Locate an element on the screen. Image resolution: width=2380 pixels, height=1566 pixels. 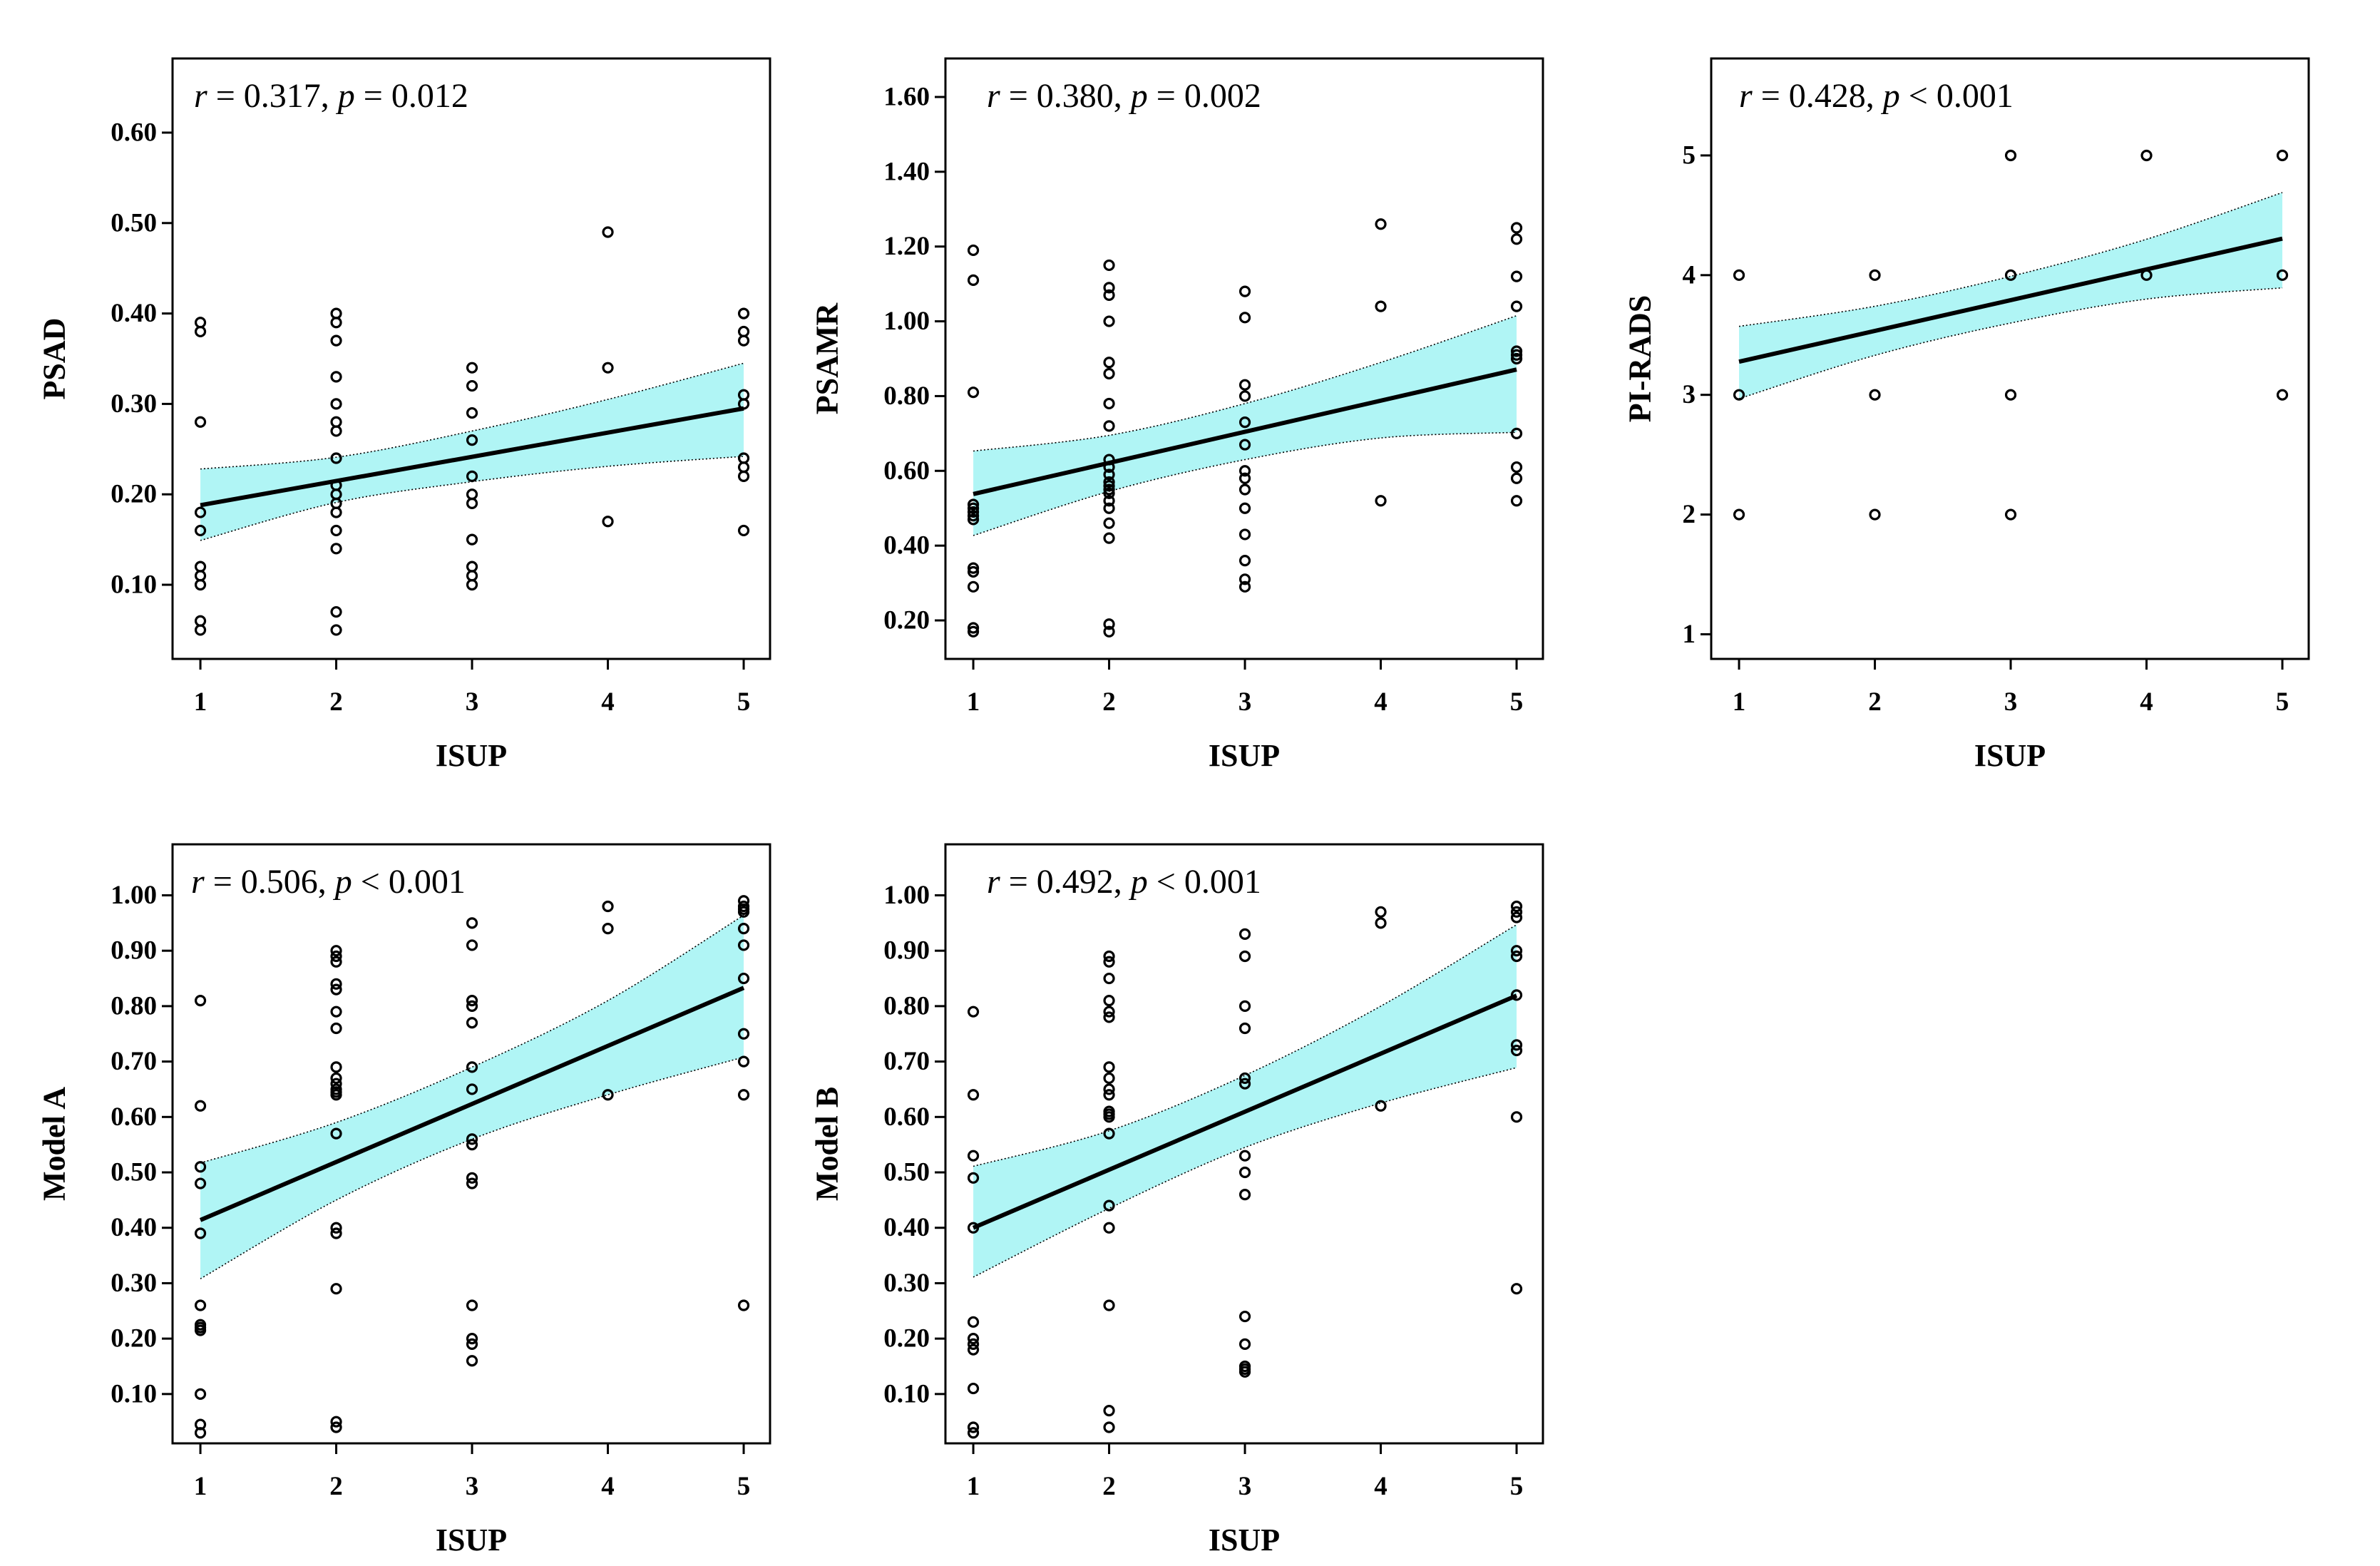
plot-frame is located at coordinates (471, 359).